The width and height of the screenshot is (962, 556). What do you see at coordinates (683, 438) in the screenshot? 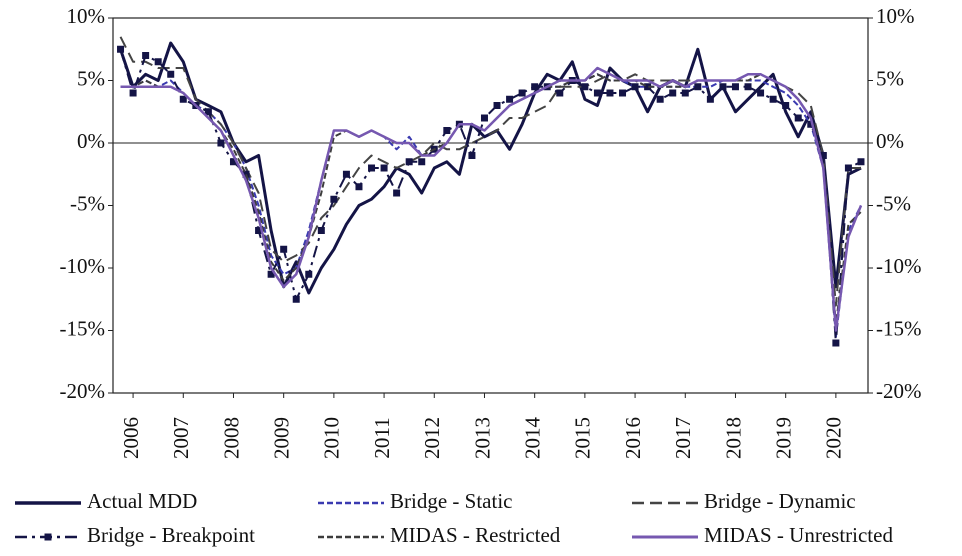
I see `x-tick-label: 2017` at bounding box center [683, 438].